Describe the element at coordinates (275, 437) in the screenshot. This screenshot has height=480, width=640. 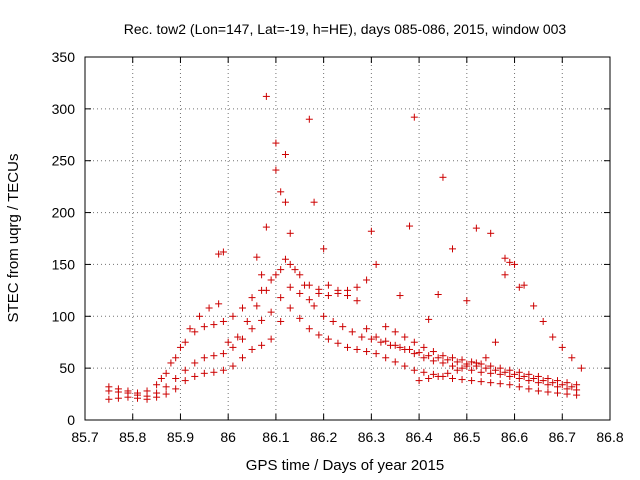
I see `x-tick-label: 86.1` at that location.